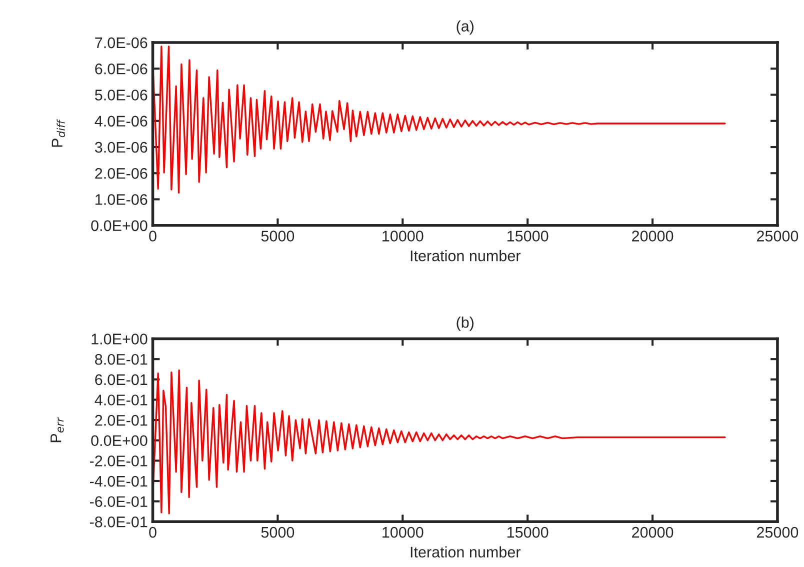 Image resolution: width=804 pixels, height=567 pixels. I want to click on y-axis-title: P$_{diff}$, so click(59, 133).